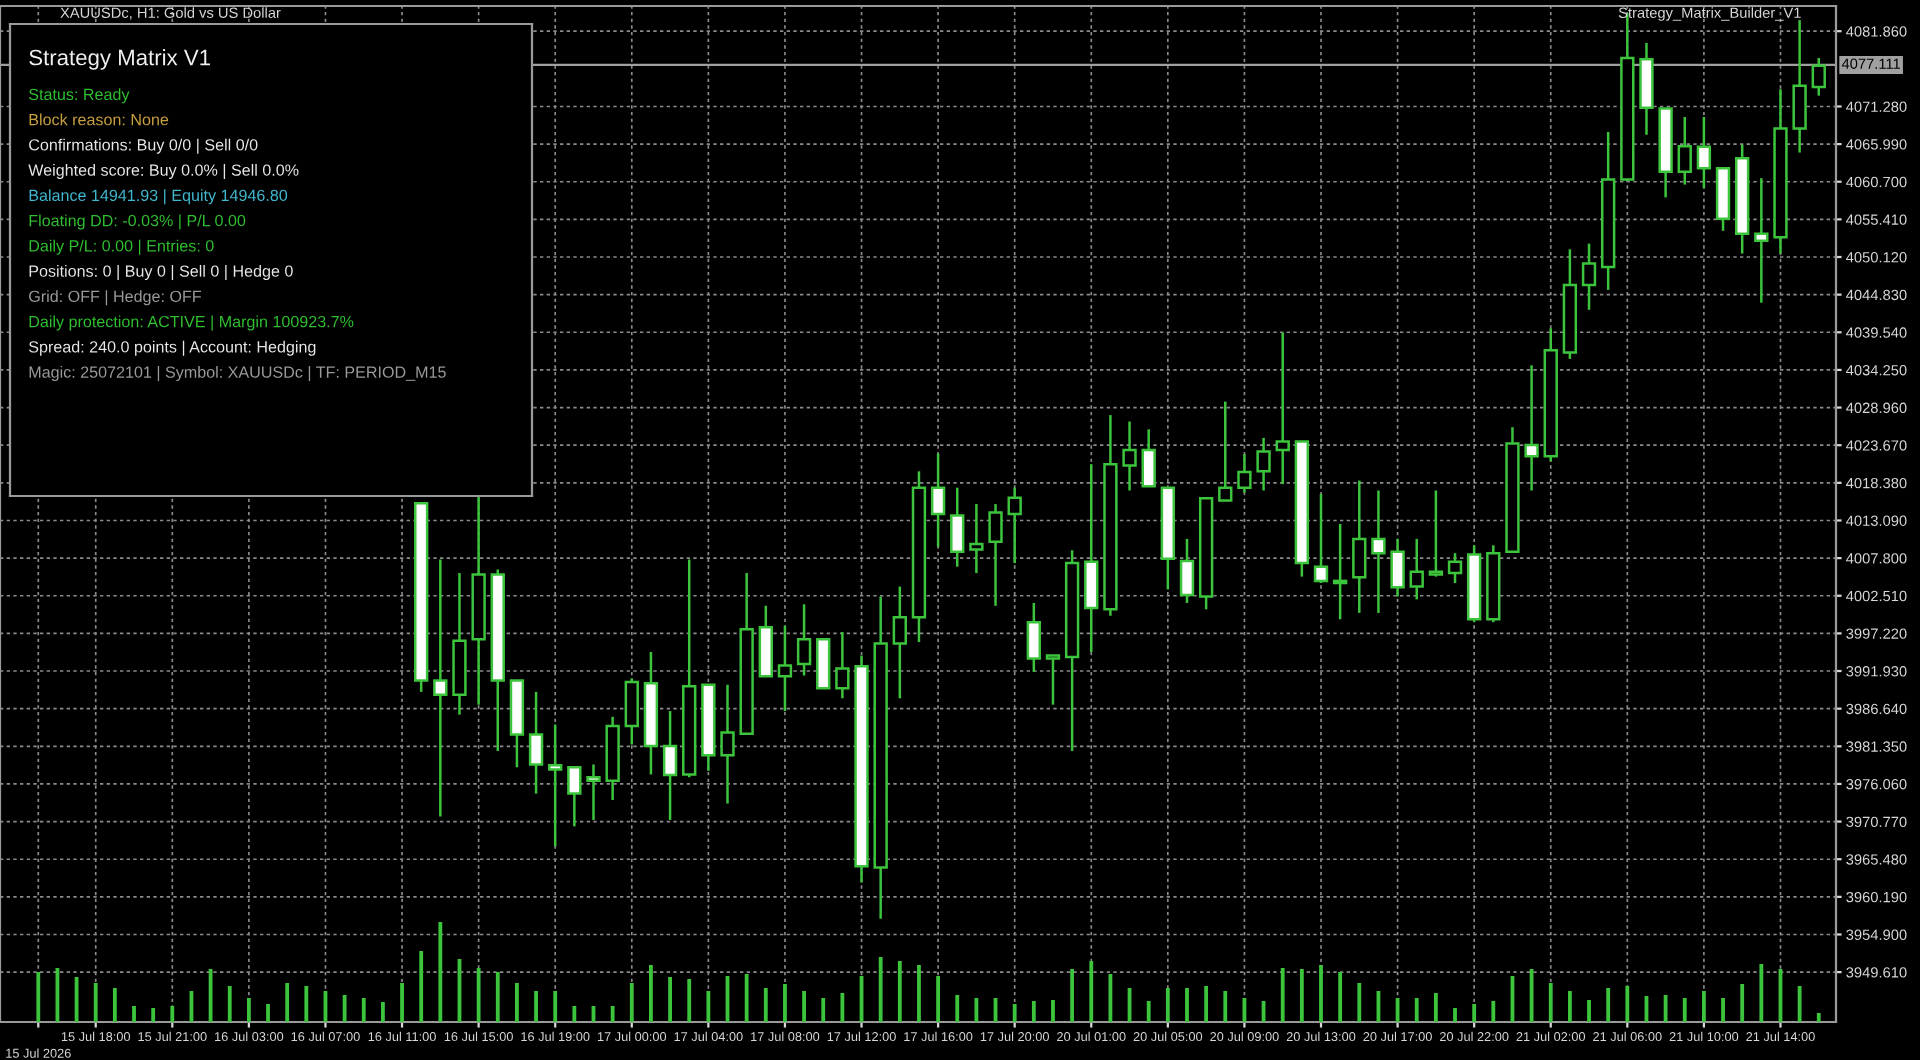  Describe the element at coordinates (79, 96) in the screenshot. I see `annotation: Status: Ready` at that location.